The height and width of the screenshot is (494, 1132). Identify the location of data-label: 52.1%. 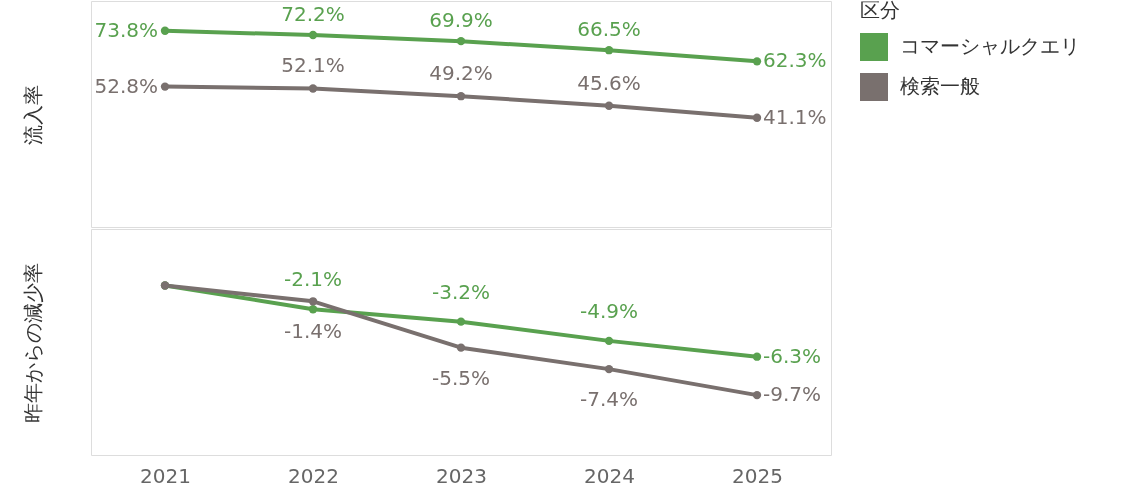
(313, 65).